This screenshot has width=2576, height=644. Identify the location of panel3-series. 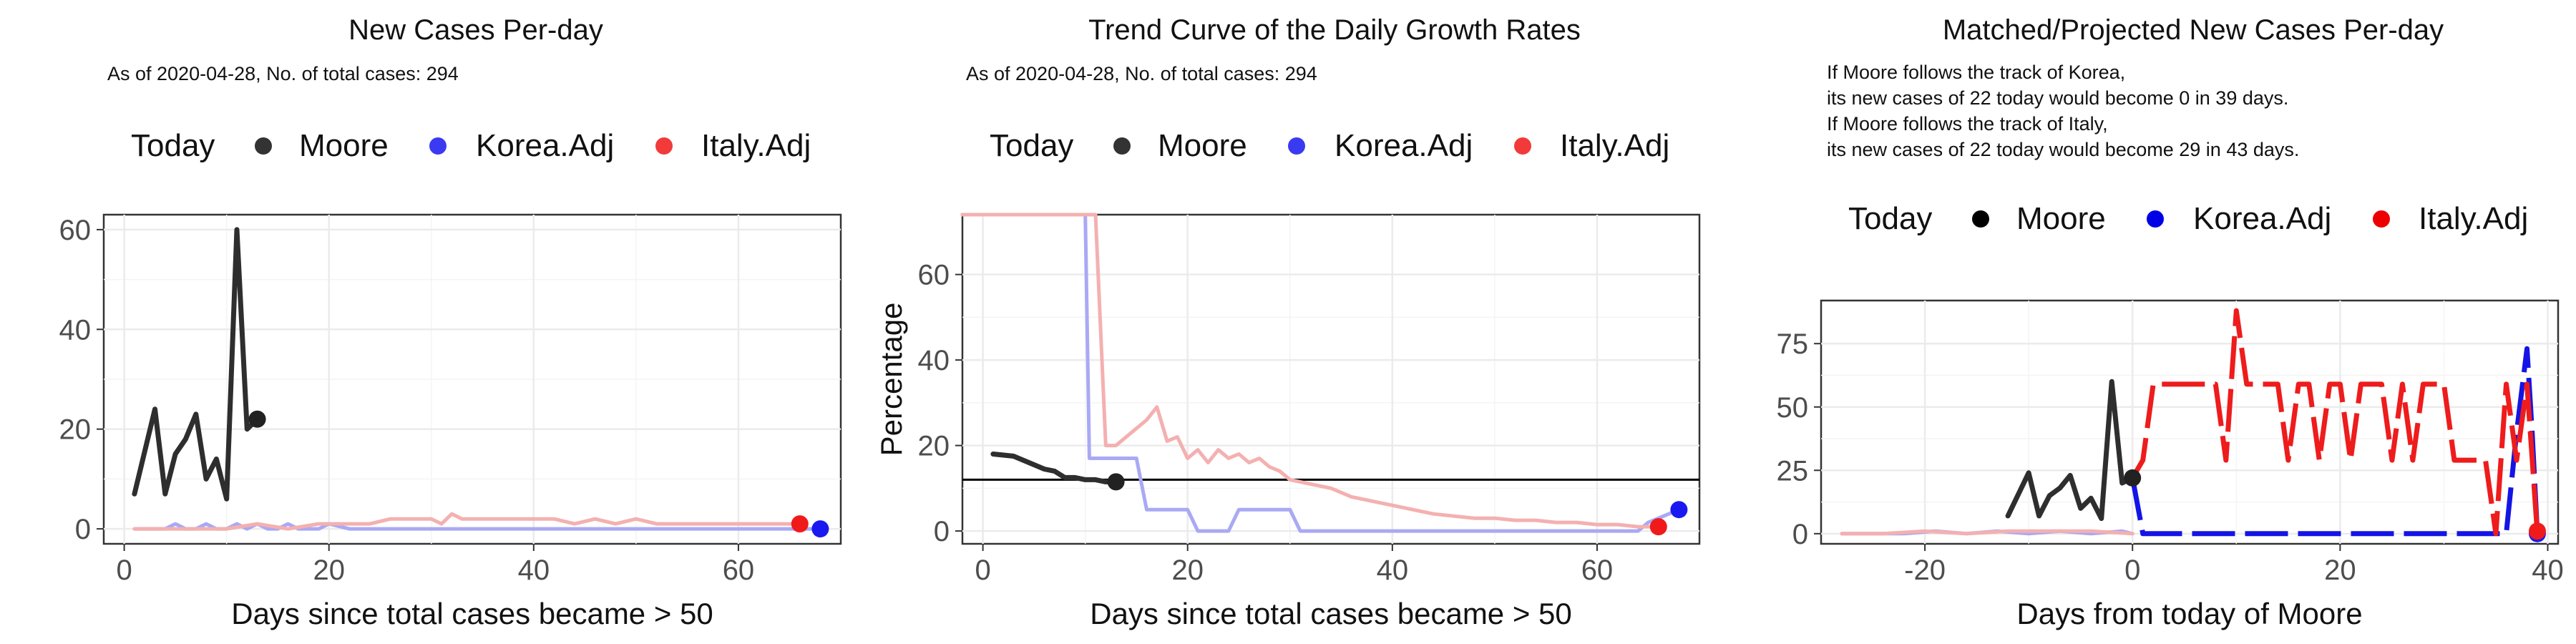
(2193, 425).